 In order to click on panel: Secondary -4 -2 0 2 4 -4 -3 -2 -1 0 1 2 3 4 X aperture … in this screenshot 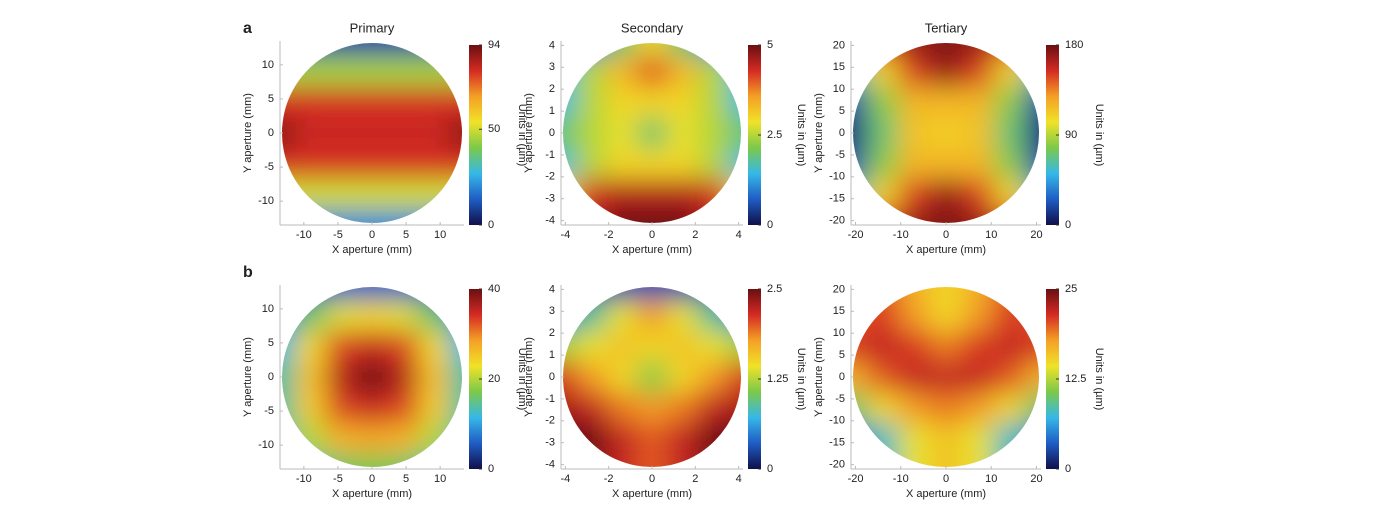, I will do `click(665, 137)`.